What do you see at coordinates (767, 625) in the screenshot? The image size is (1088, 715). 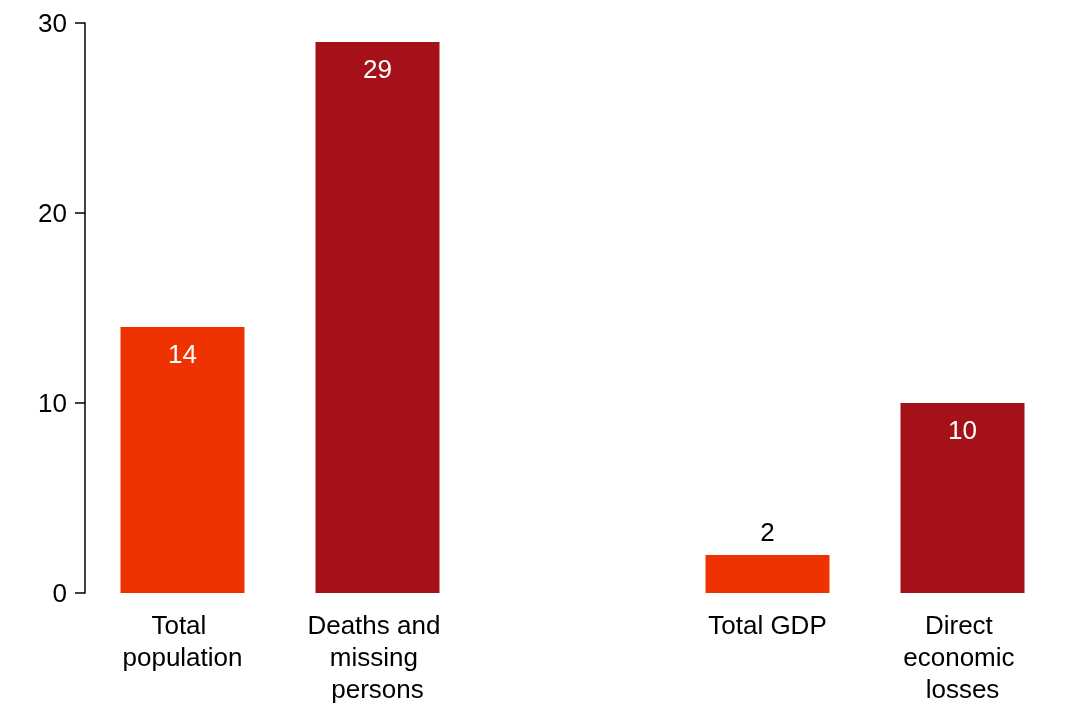 I see `x-tick-label: Total GDP` at bounding box center [767, 625].